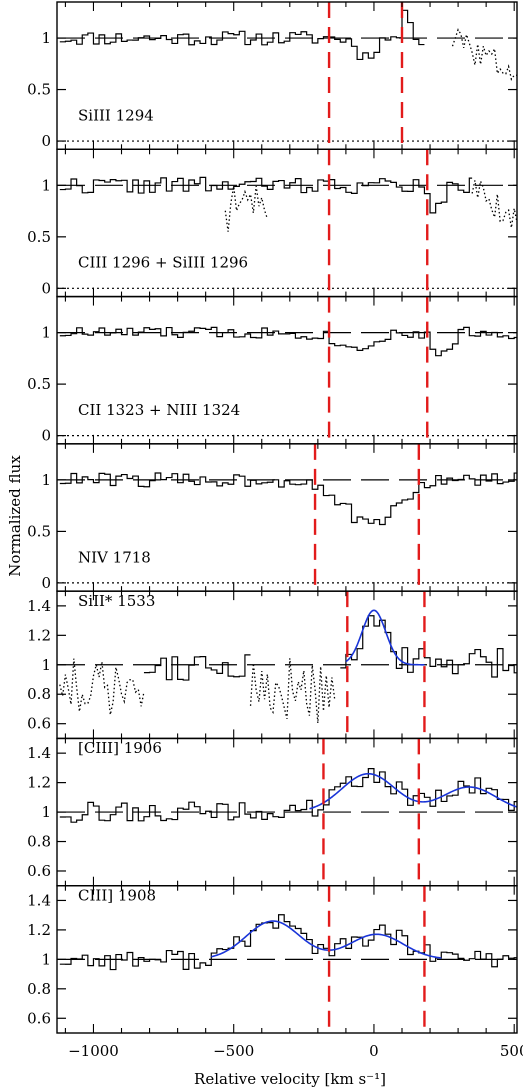  Describe the element at coordinates (117, 895) in the screenshot. I see `panel-label: CIII] 1908` at that location.